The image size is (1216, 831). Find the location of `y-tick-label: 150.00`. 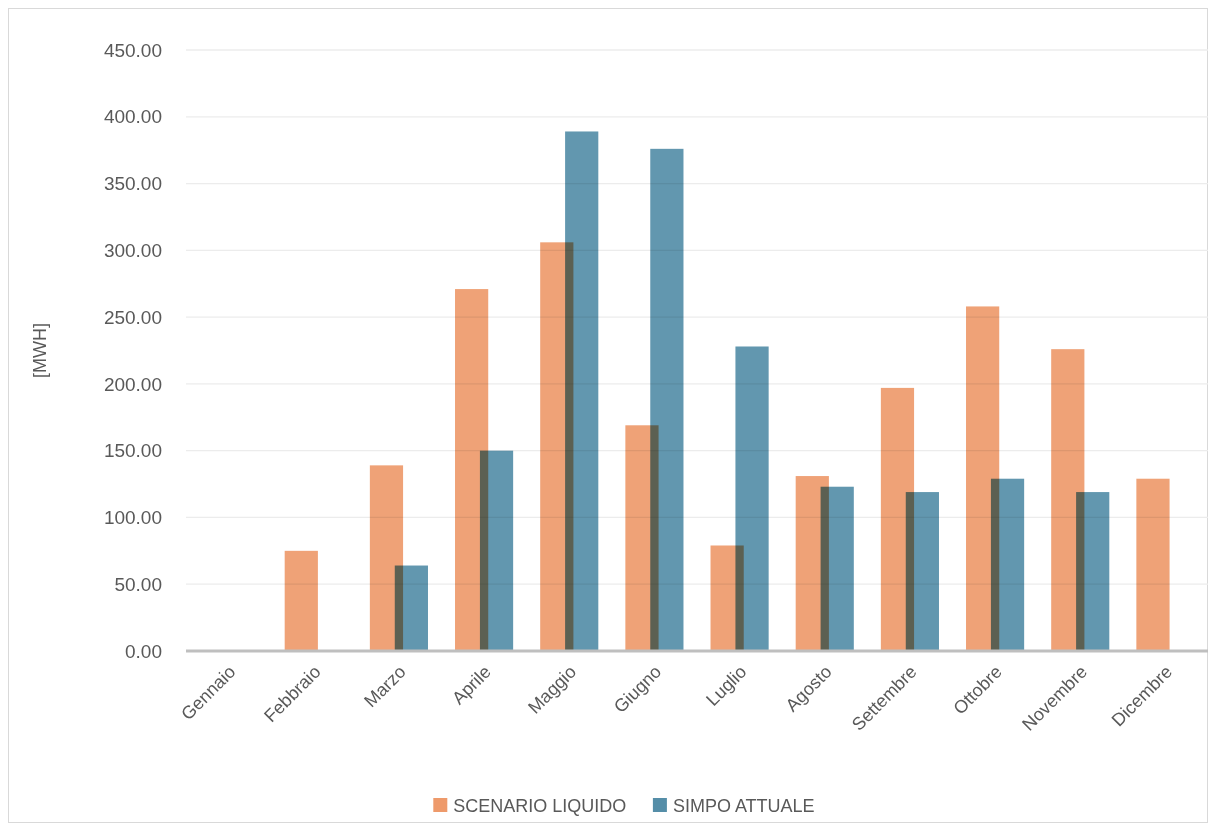

y-tick-label: 150.00 is located at coordinates (132, 451).